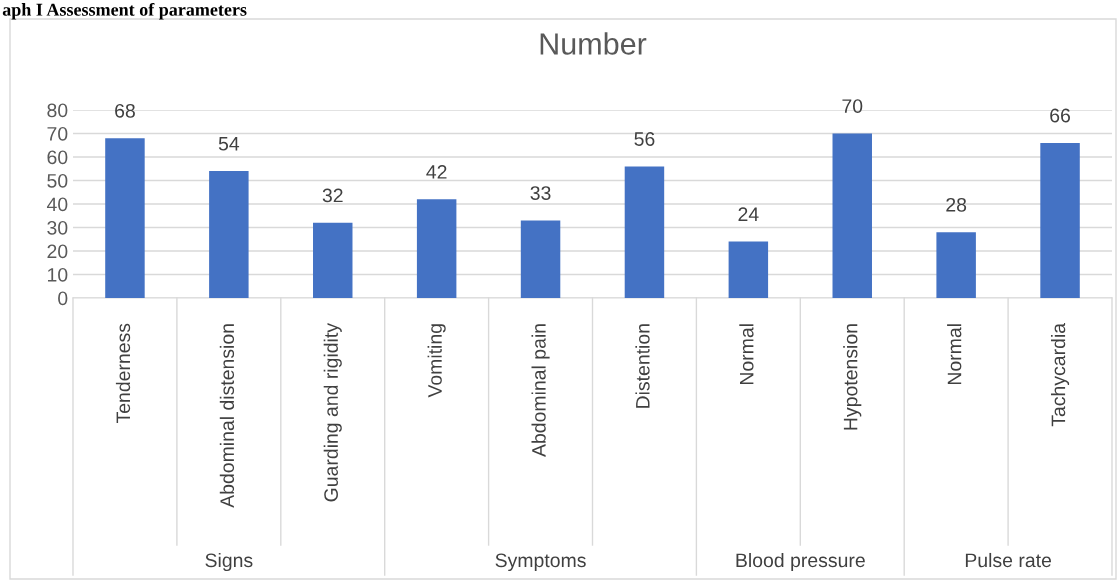 Image resolution: width=1119 pixels, height=582 pixels. What do you see at coordinates (332, 195) in the screenshot?
I see `data-label: 32` at bounding box center [332, 195].